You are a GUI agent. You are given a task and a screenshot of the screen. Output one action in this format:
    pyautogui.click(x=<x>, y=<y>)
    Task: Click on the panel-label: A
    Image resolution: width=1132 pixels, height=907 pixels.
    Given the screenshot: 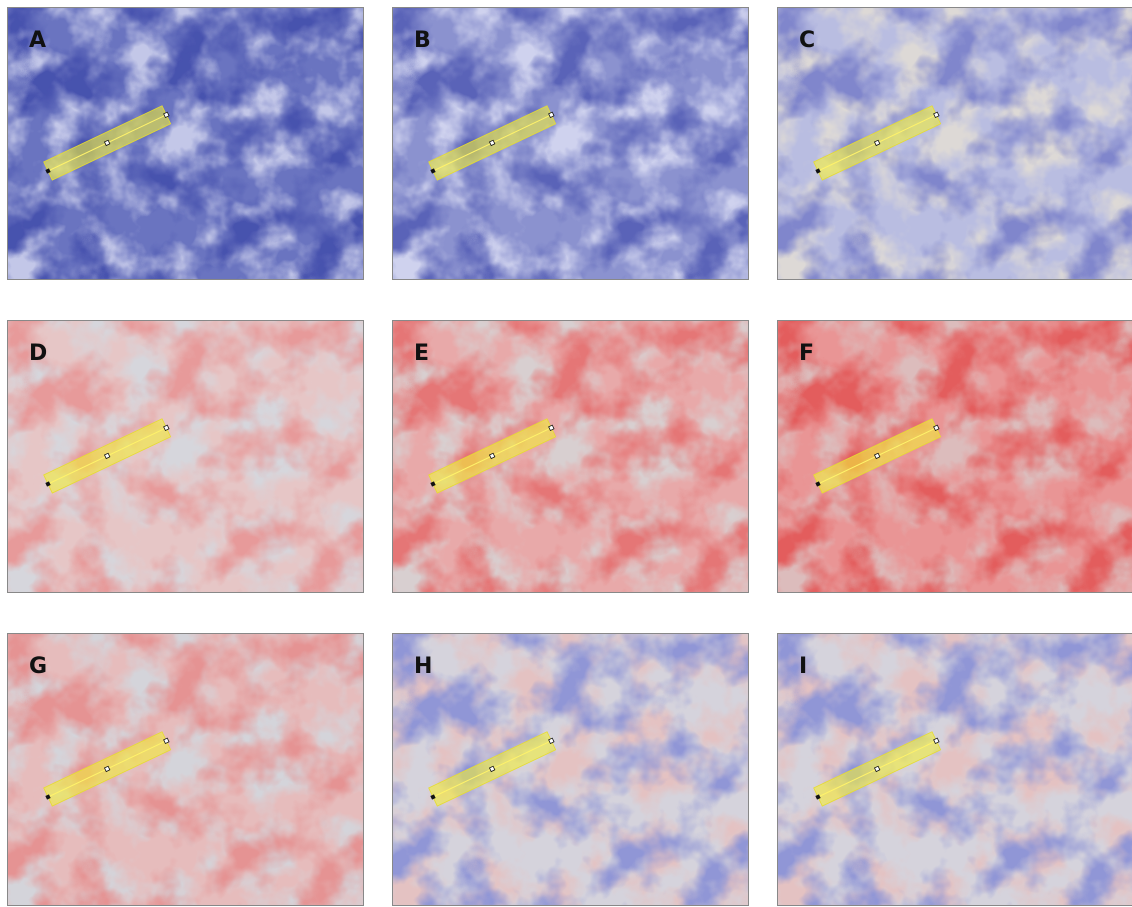 What is the action you would take?
    pyautogui.click(x=37, y=40)
    